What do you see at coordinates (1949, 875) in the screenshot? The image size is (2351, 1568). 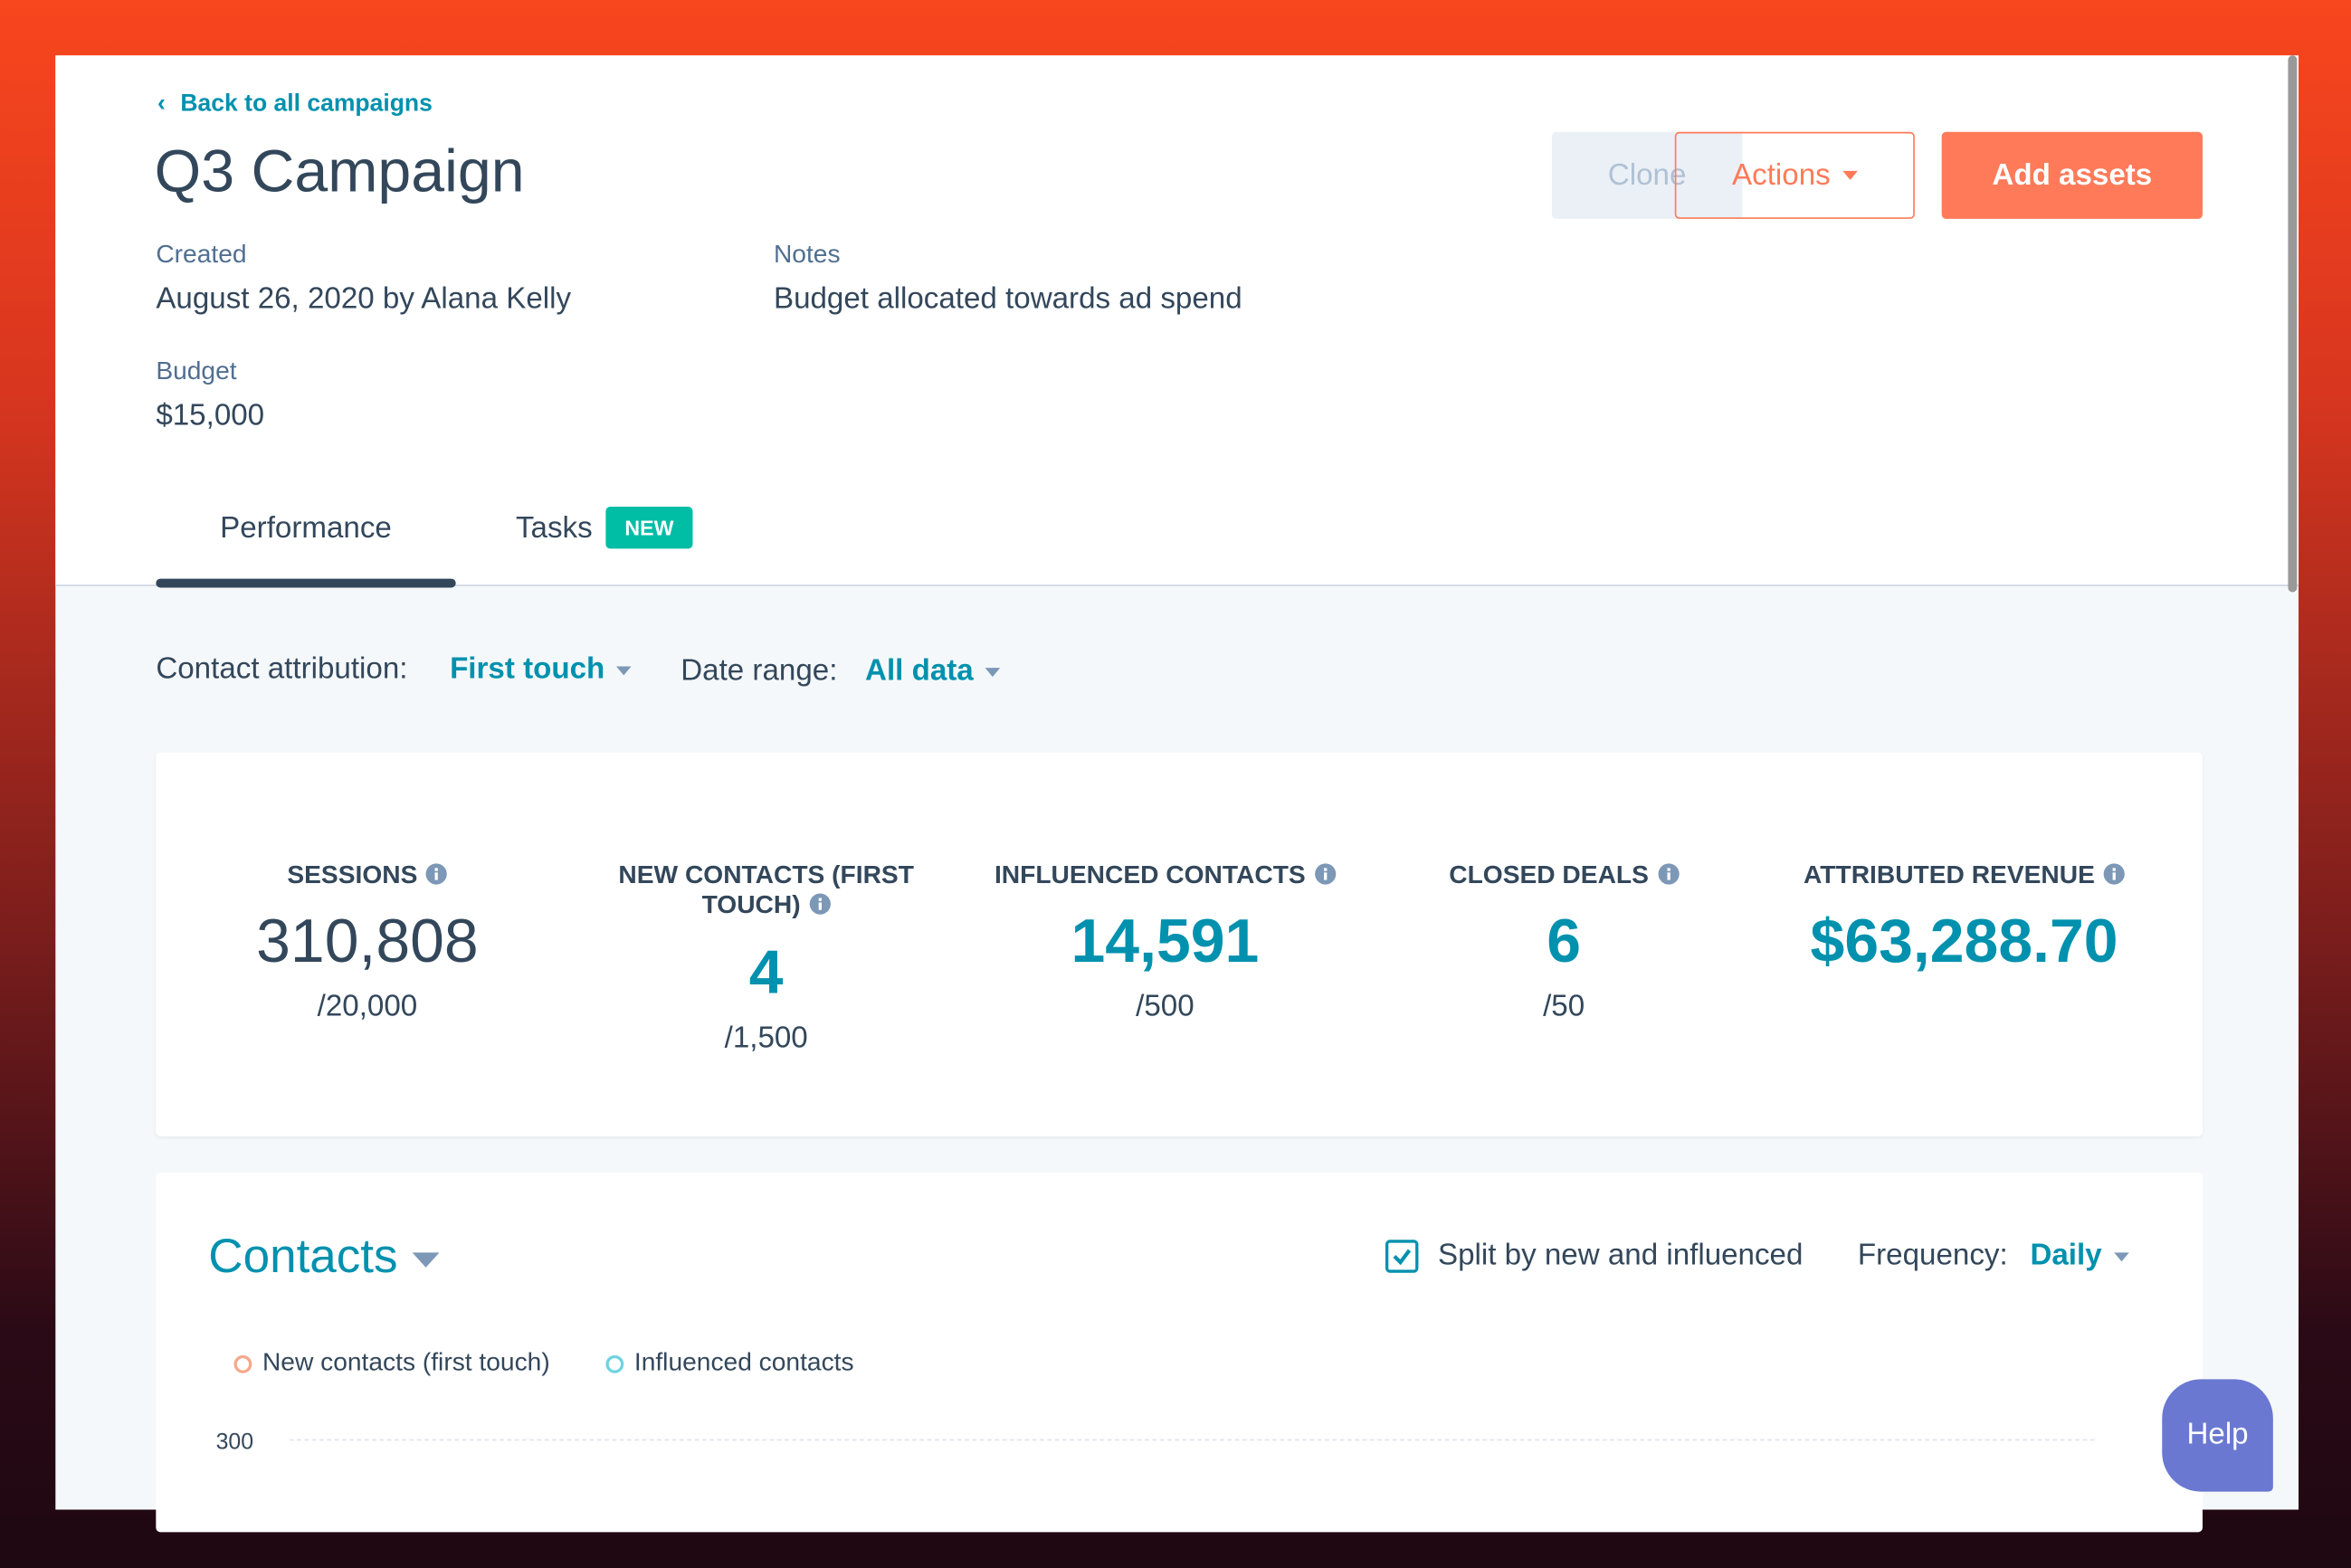 I see `kpi-label-text: ATTRIBUTED REVENUE` at bounding box center [1949, 875].